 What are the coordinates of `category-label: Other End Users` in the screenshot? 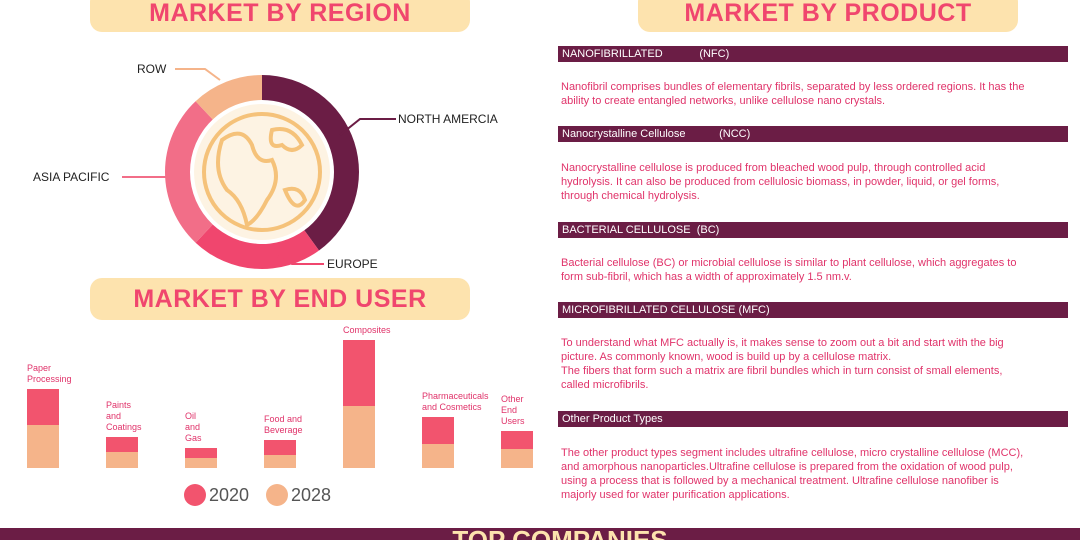 It's located at (513, 410).